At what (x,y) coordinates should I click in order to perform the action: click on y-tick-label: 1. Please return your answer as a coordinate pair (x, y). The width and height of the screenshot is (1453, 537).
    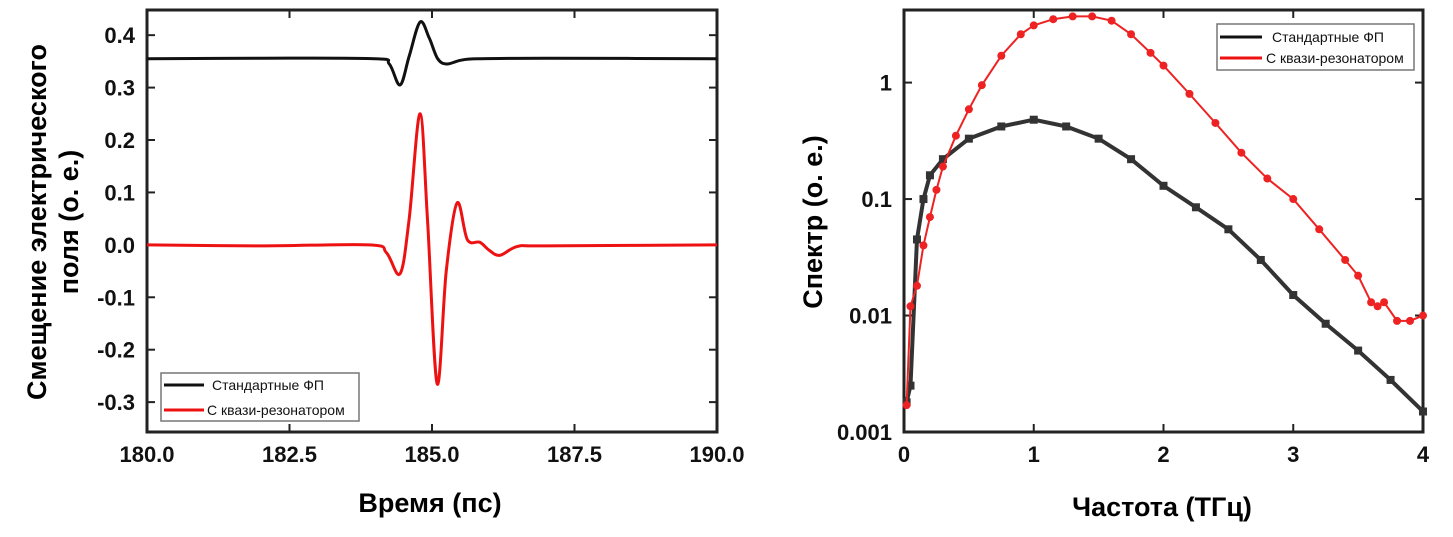
    Looking at the image, I should click on (886, 83).